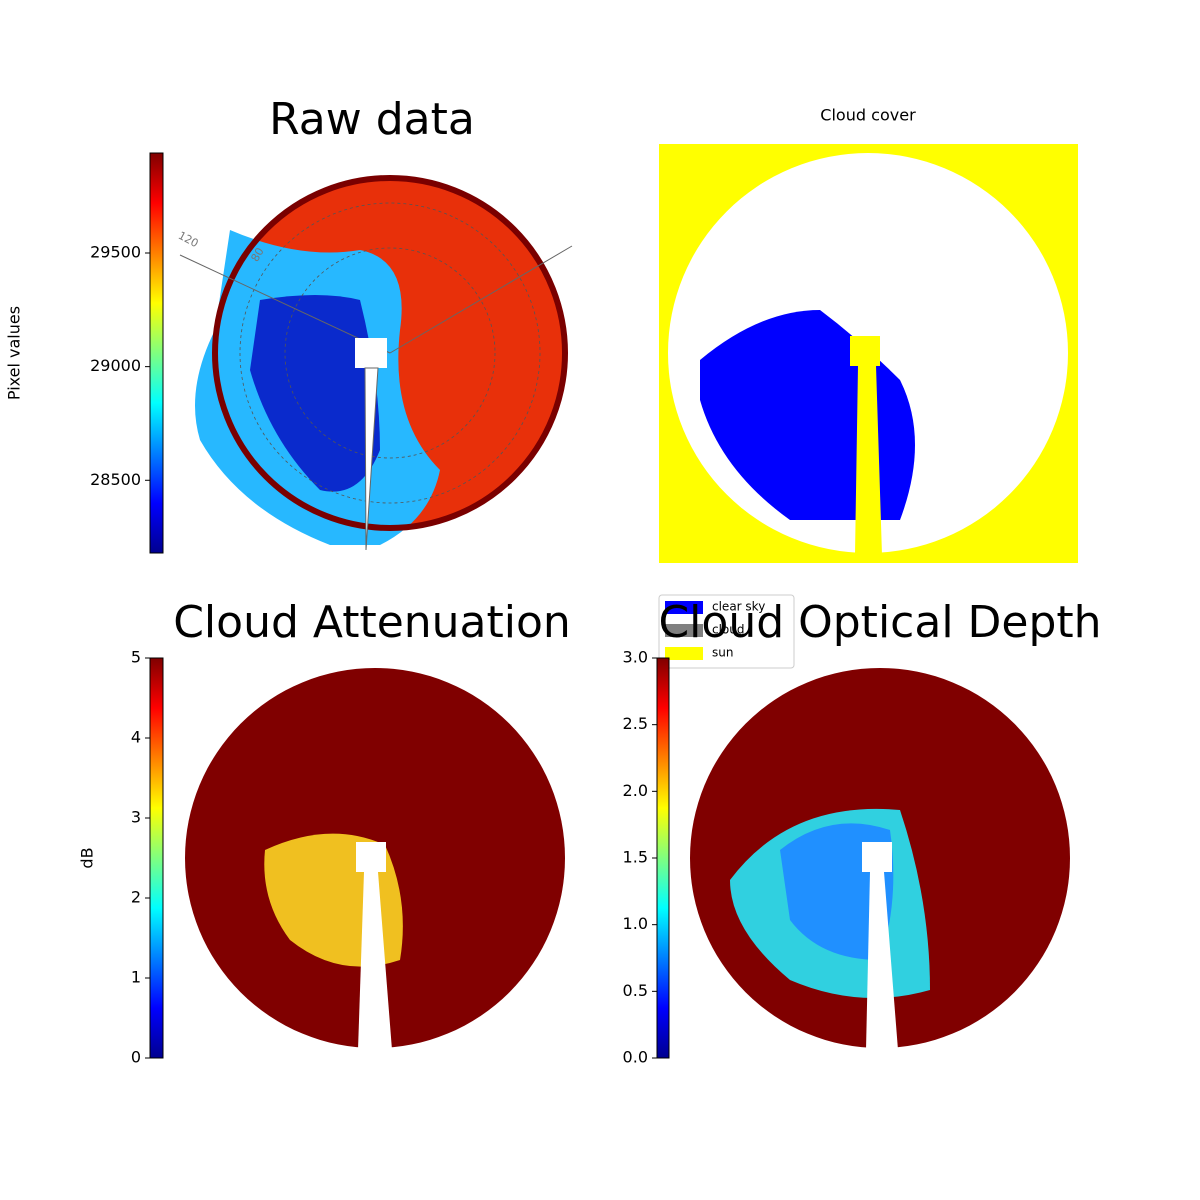  I want to click on colorbar-tick-label: 2, so click(136, 897).